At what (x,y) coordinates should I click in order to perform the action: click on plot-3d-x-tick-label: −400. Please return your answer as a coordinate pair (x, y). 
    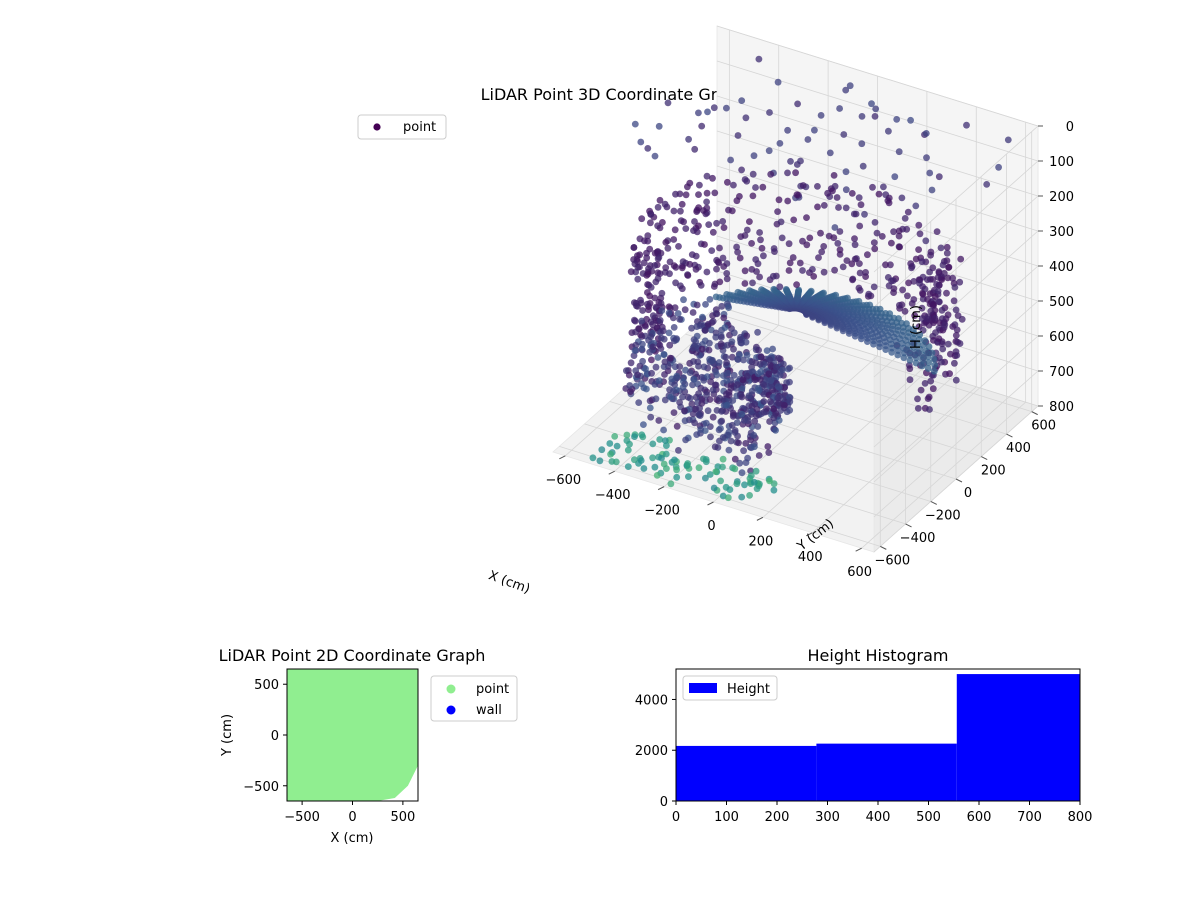
    Looking at the image, I should click on (613, 495).